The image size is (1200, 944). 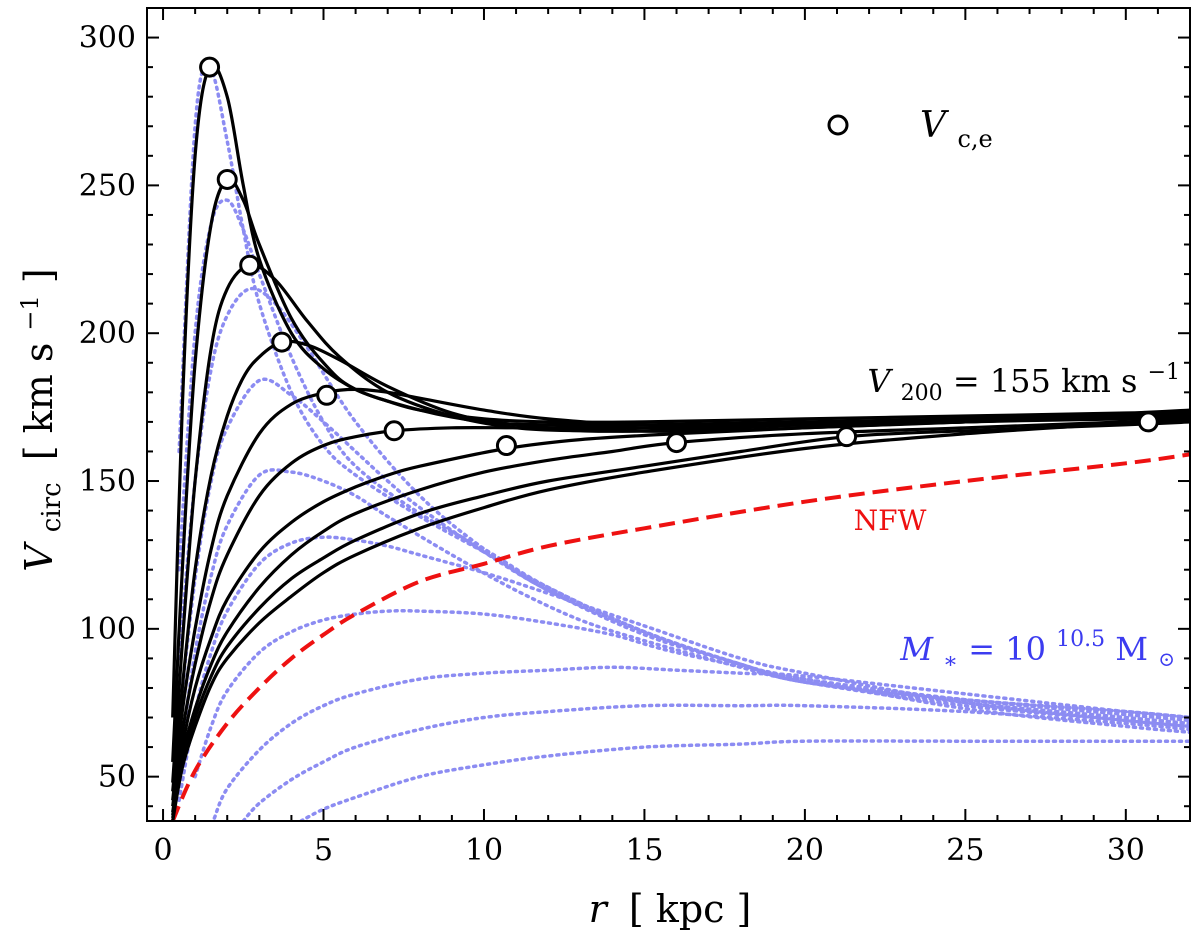 What do you see at coordinates (162, 850) in the screenshot?
I see `x-tick-label: 0` at bounding box center [162, 850].